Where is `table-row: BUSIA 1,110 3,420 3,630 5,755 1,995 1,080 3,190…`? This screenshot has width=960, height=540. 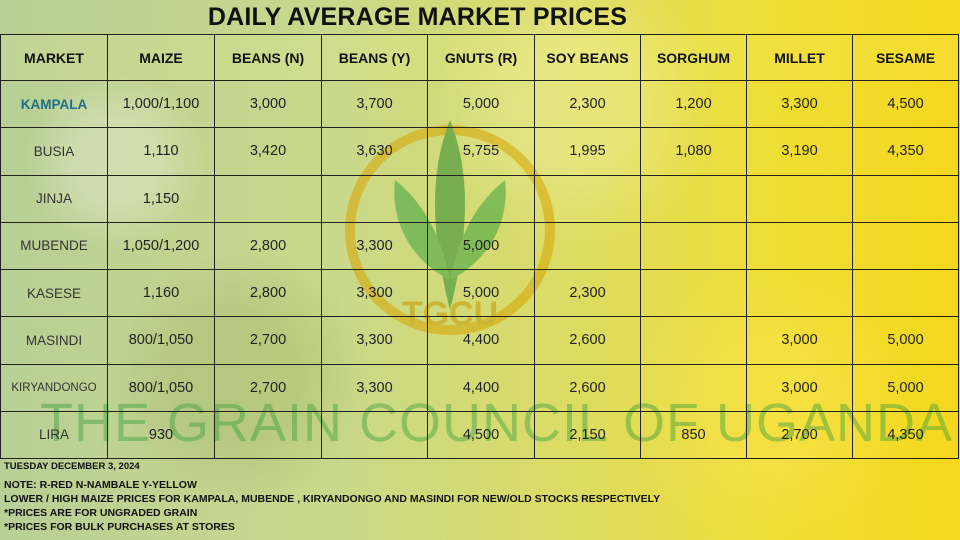 table-row: BUSIA 1,110 3,420 3,630 5,755 1,995 1,080 3,190… is located at coordinates (479, 151).